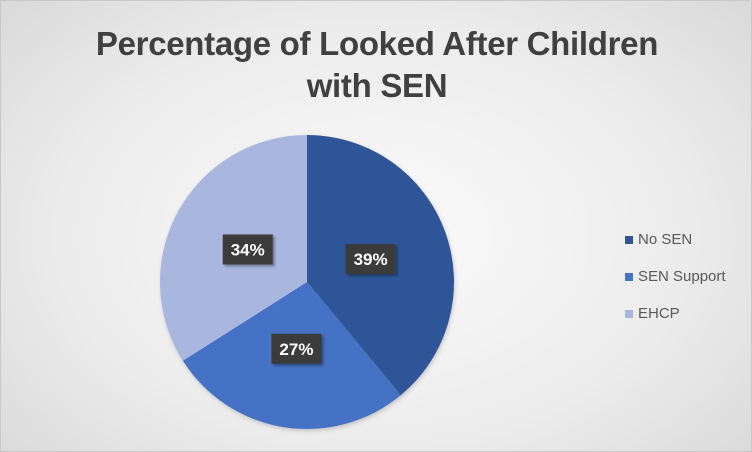 This screenshot has height=452, width=752. I want to click on data-label-text: 39%, so click(371, 259).